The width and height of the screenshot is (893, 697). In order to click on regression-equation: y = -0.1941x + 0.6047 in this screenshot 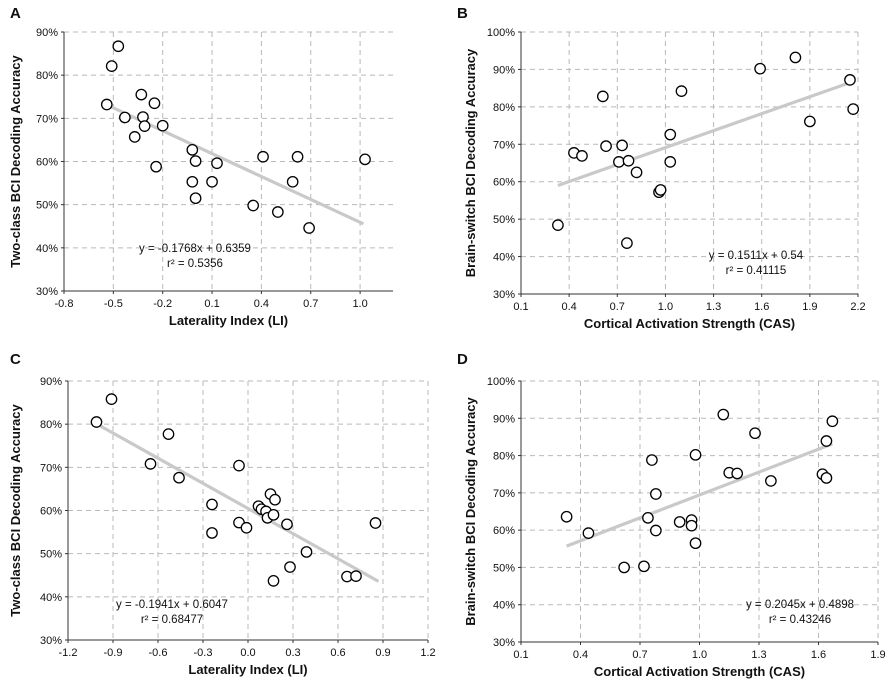, I will do `click(172, 605)`.